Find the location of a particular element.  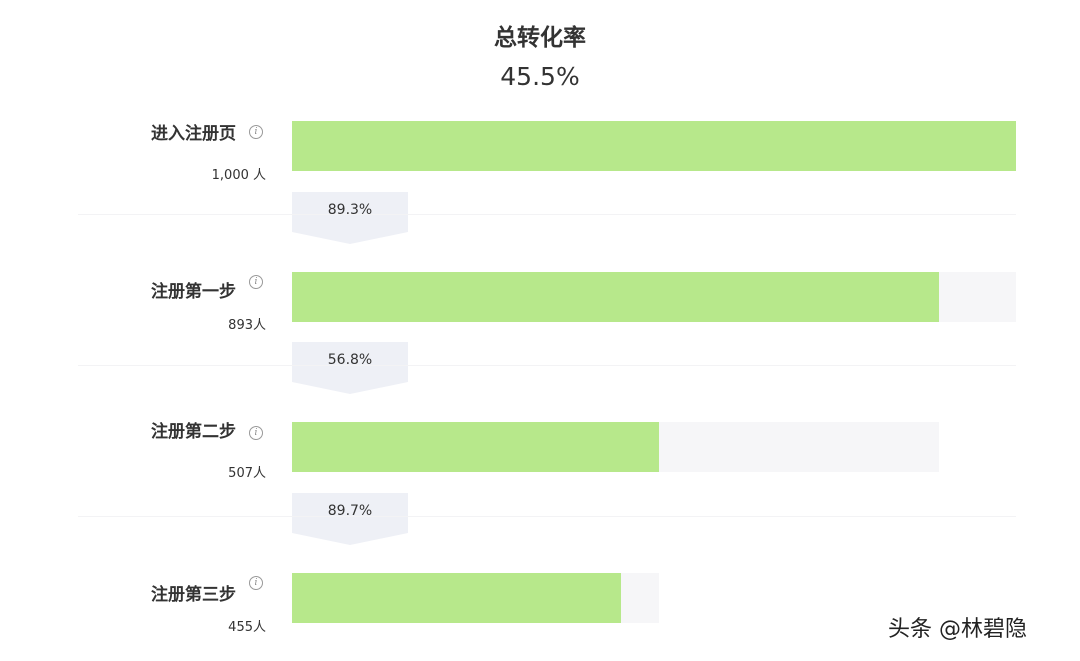

stage-count: 507人 is located at coordinates (247, 473).